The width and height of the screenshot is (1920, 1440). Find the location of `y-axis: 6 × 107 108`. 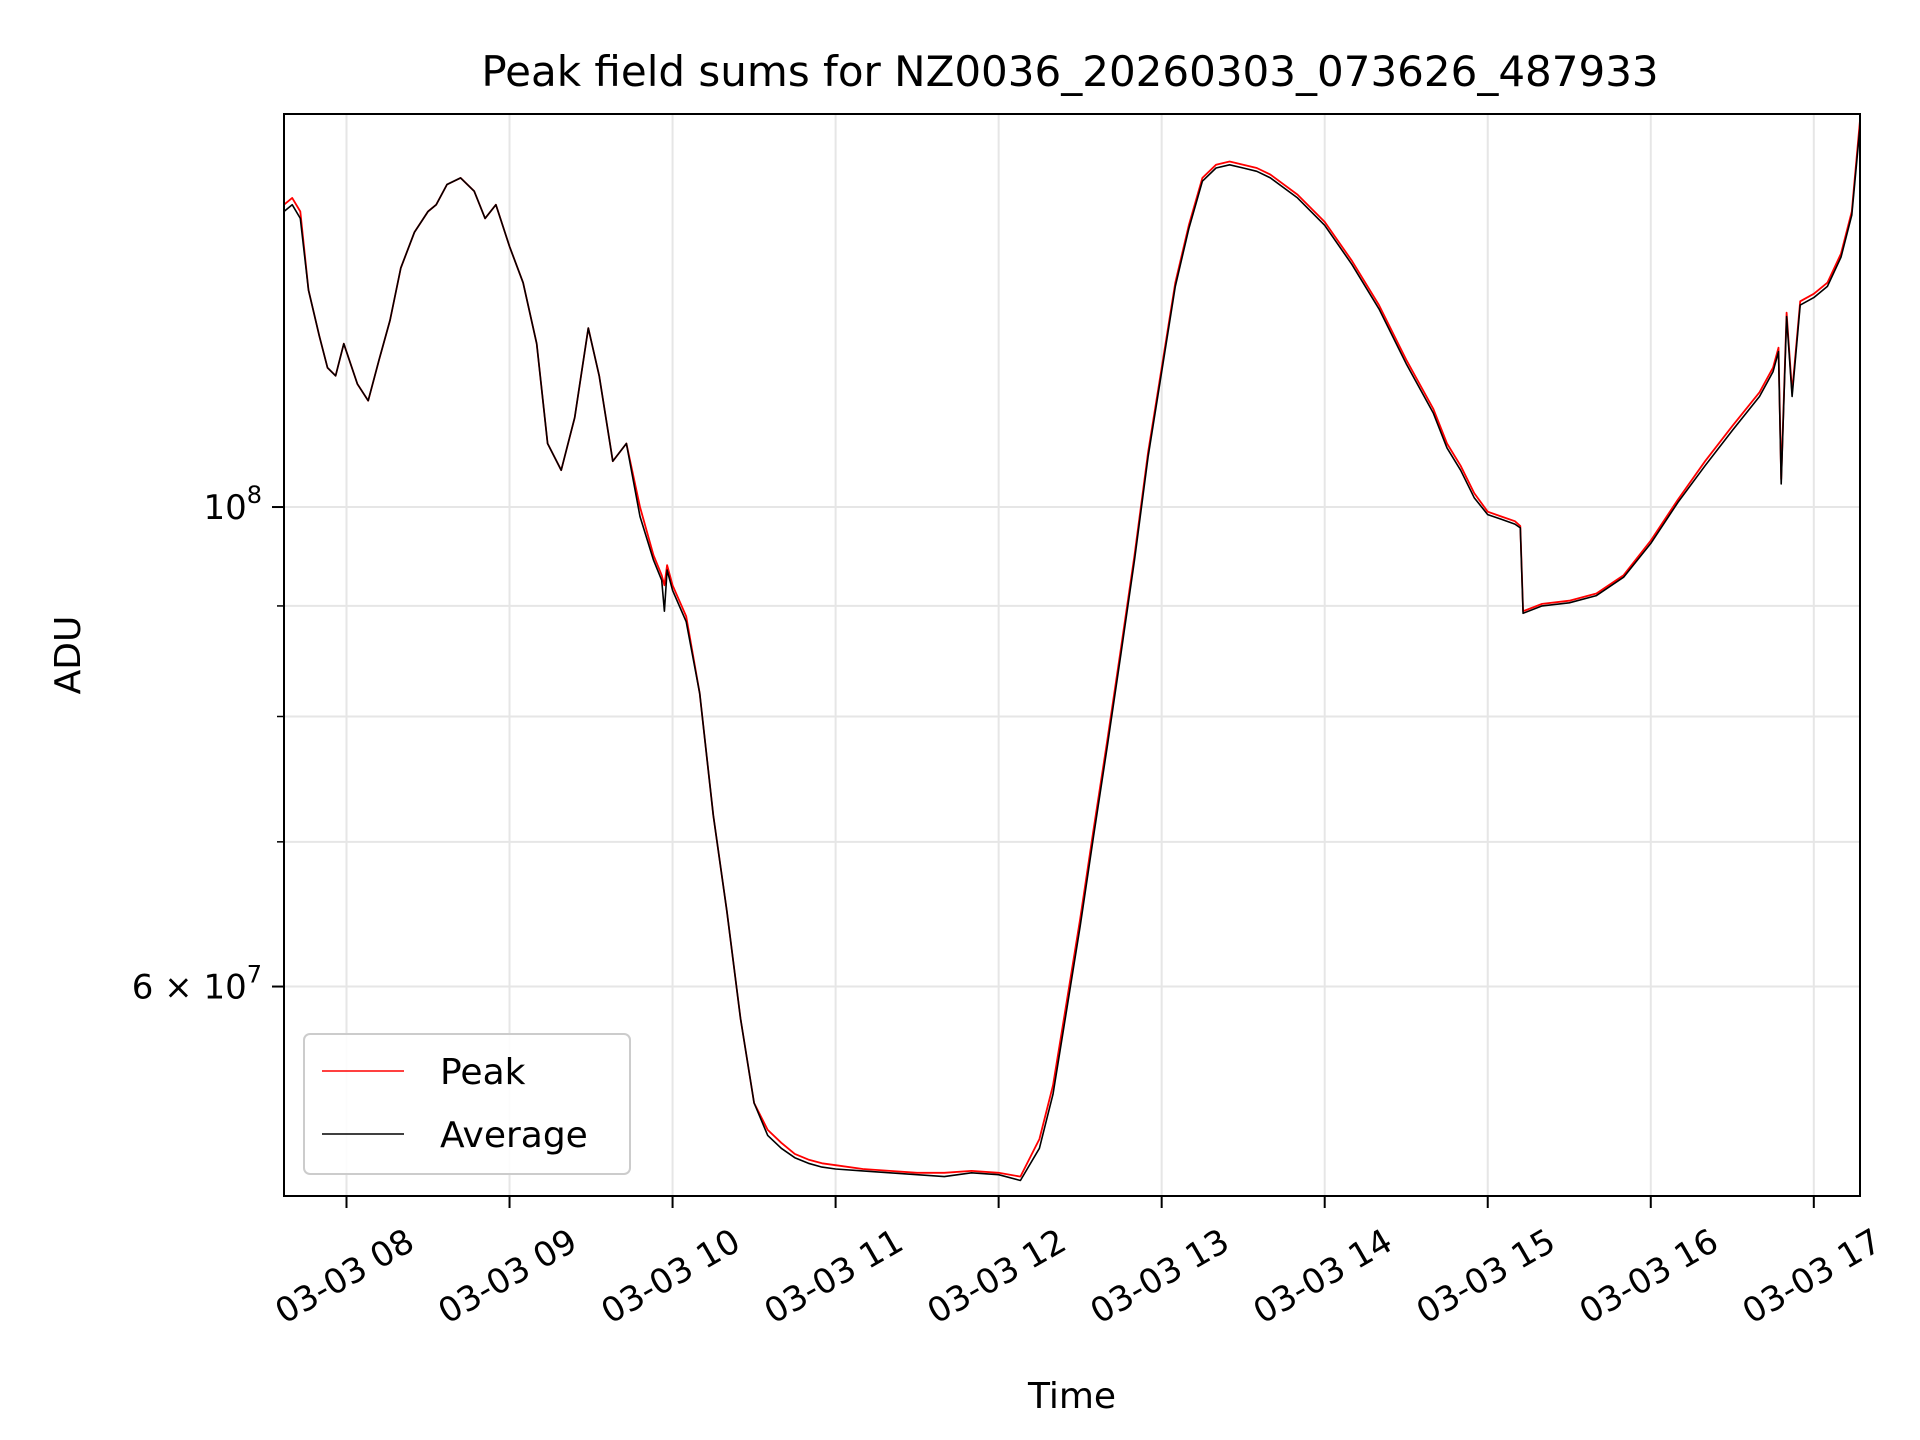

y-axis: 6 × 107 108 is located at coordinates (208, 744).